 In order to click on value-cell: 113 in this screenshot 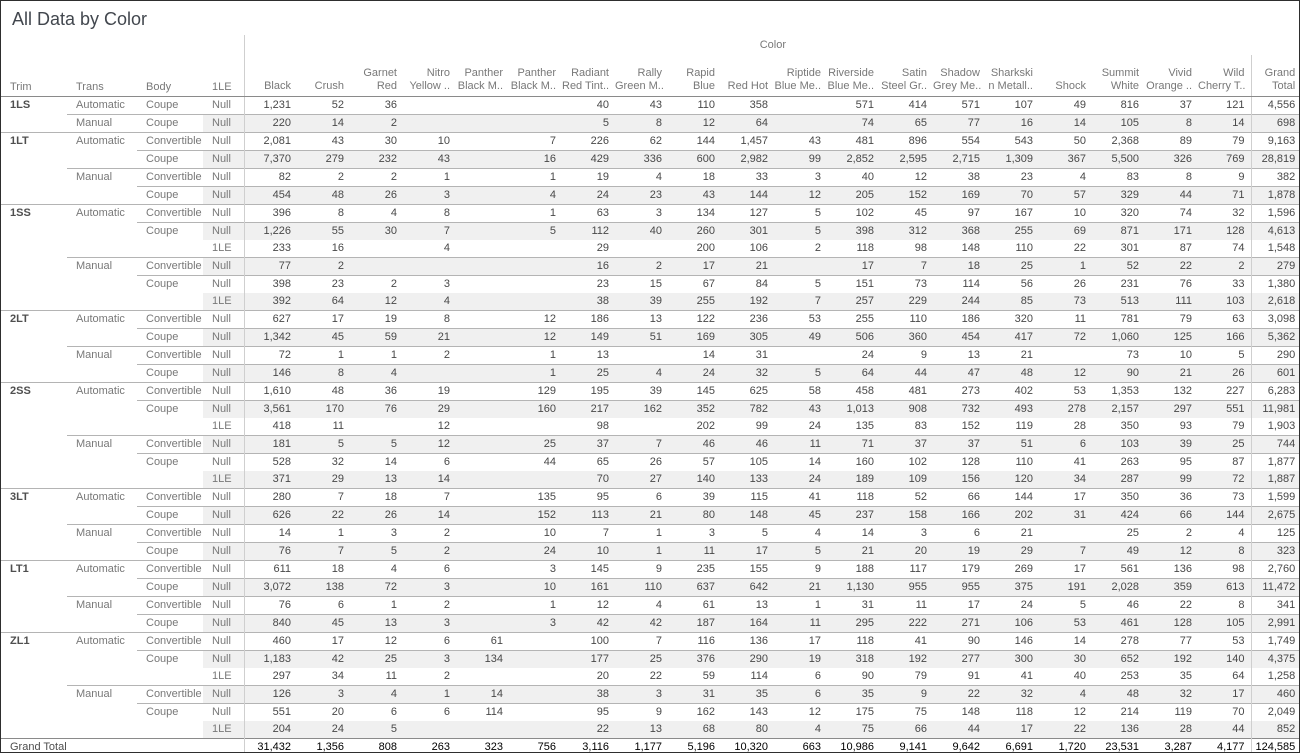, I will do `click(588, 515)`.